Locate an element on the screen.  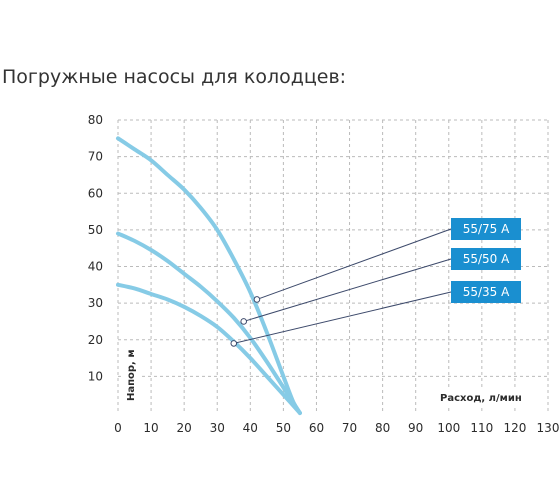
x-tick-label: 130 is located at coordinates (548, 428).